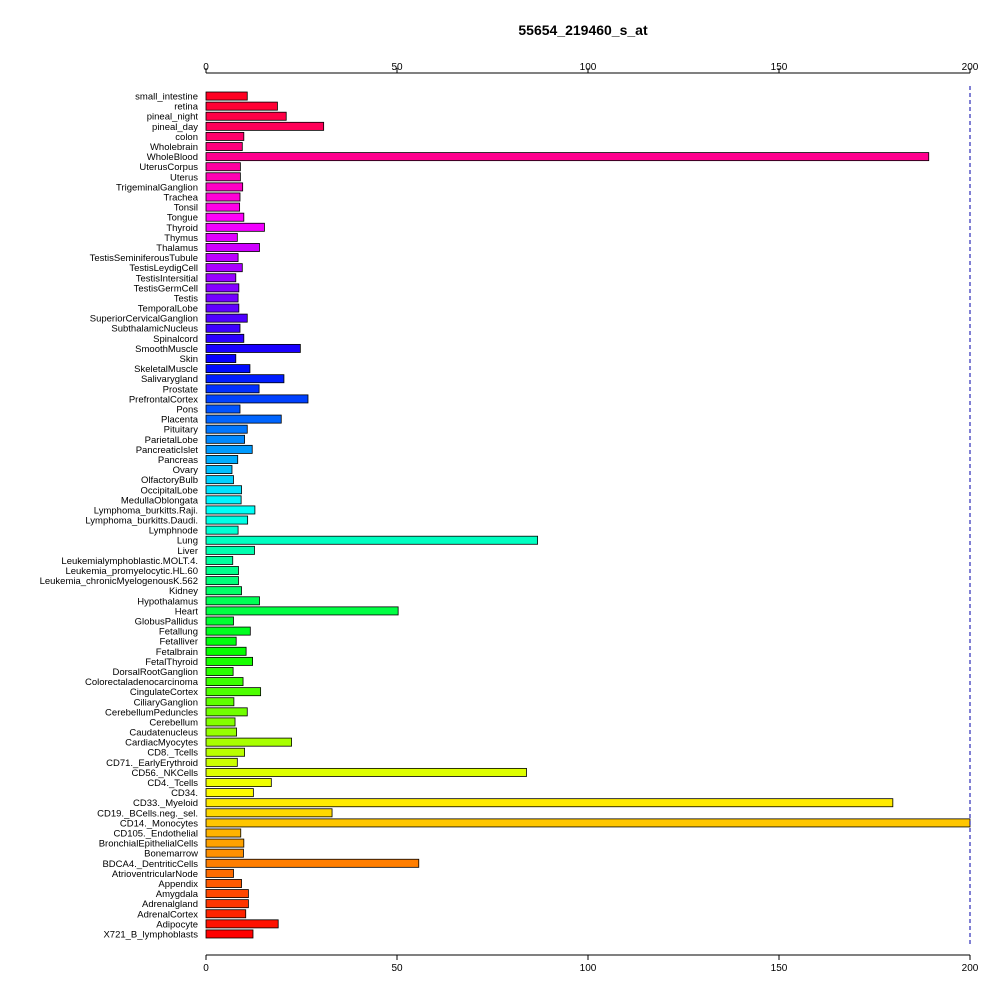 This screenshot has width=1000, height=1000. What do you see at coordinates (167, 278) in the screenshot?
I see `category-label: TestisIntersitial` at bounding box center [167, 278].